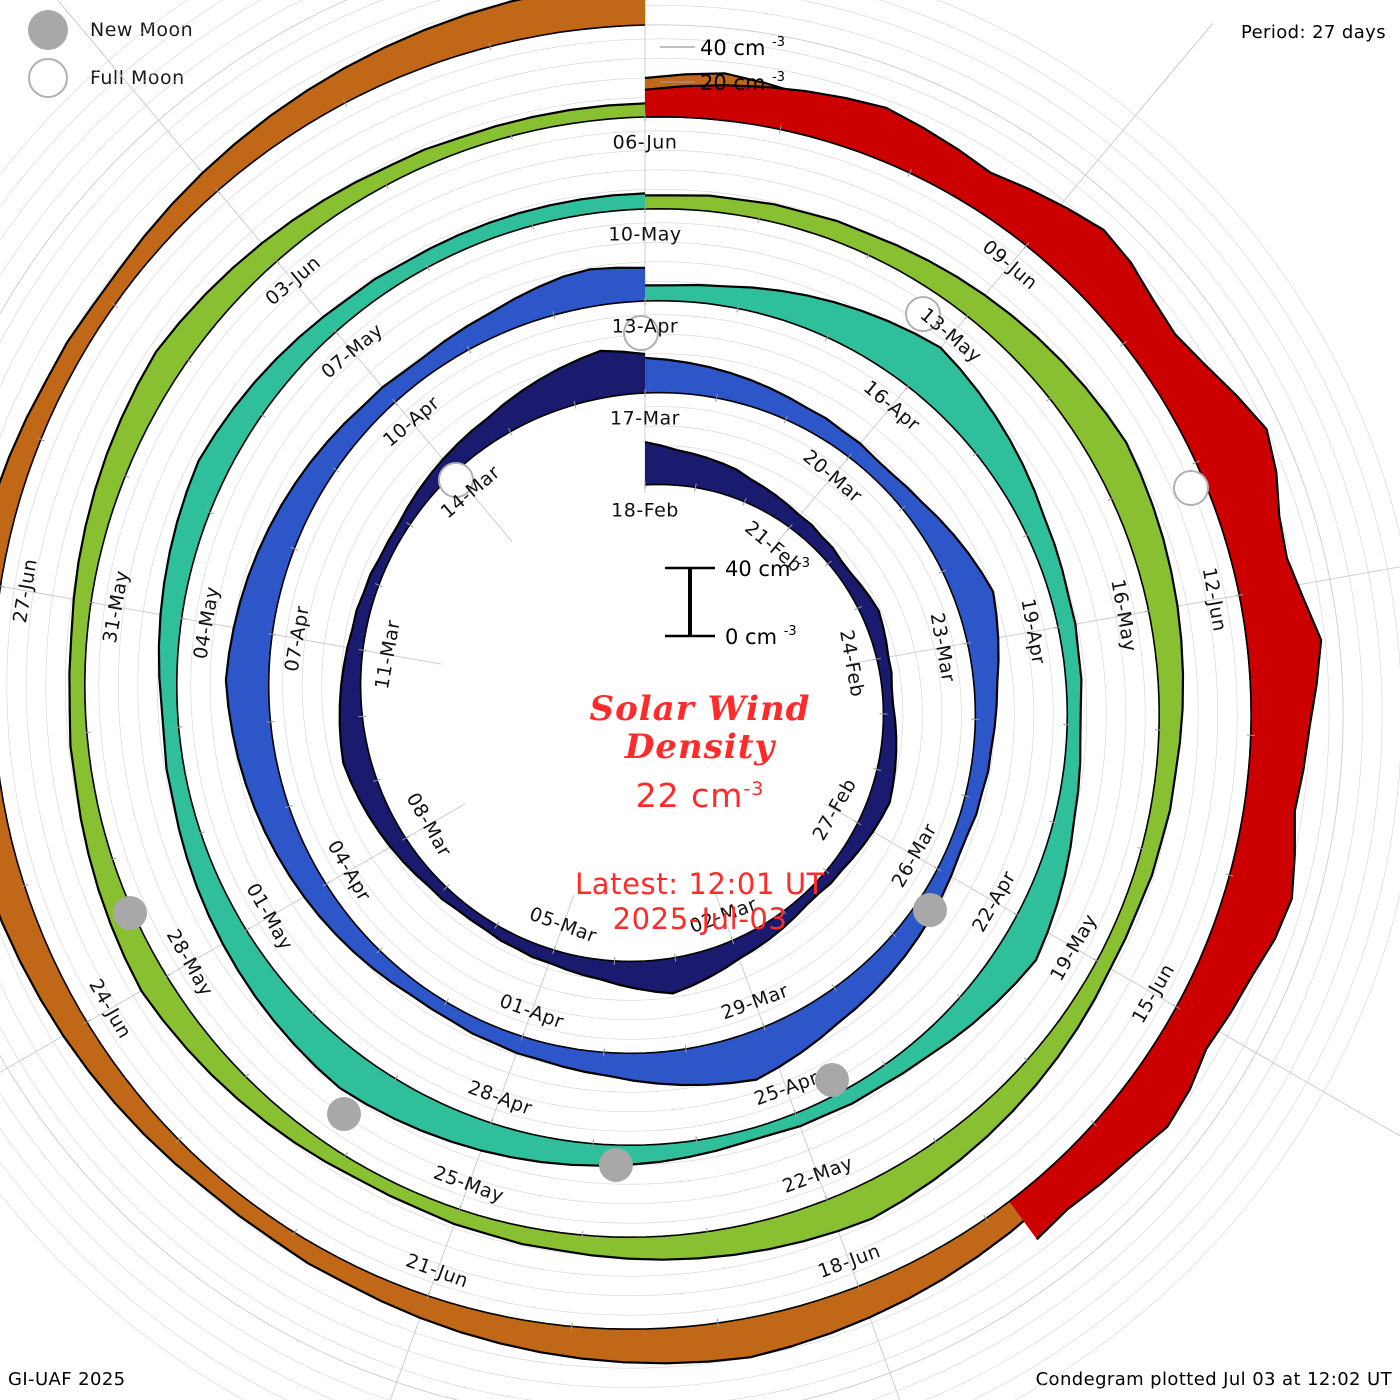 The image size is (1400, 1400). I want to click on ring-date-label: 05-Mar, so click(562, 925).